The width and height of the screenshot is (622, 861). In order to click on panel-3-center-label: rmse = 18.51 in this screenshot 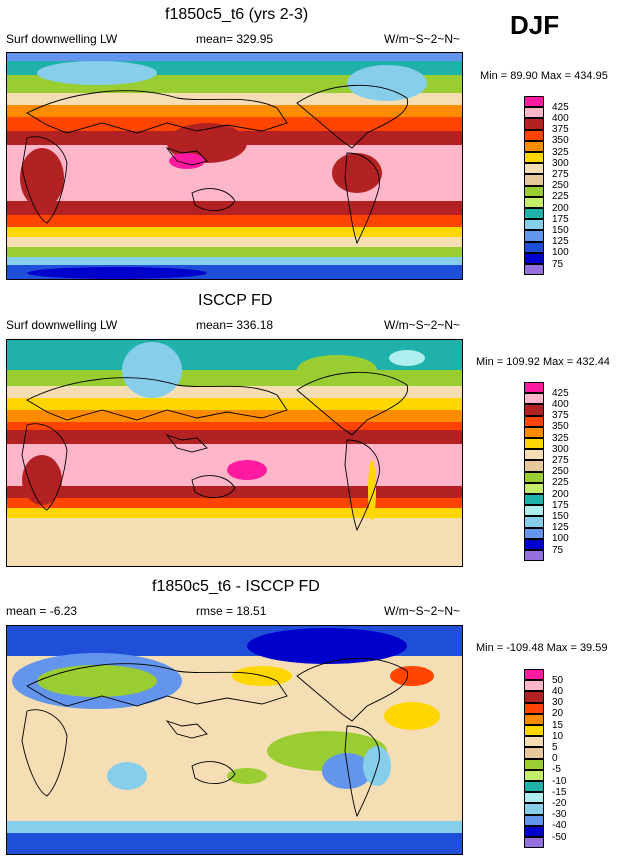, I will do `click(231, 611)`.